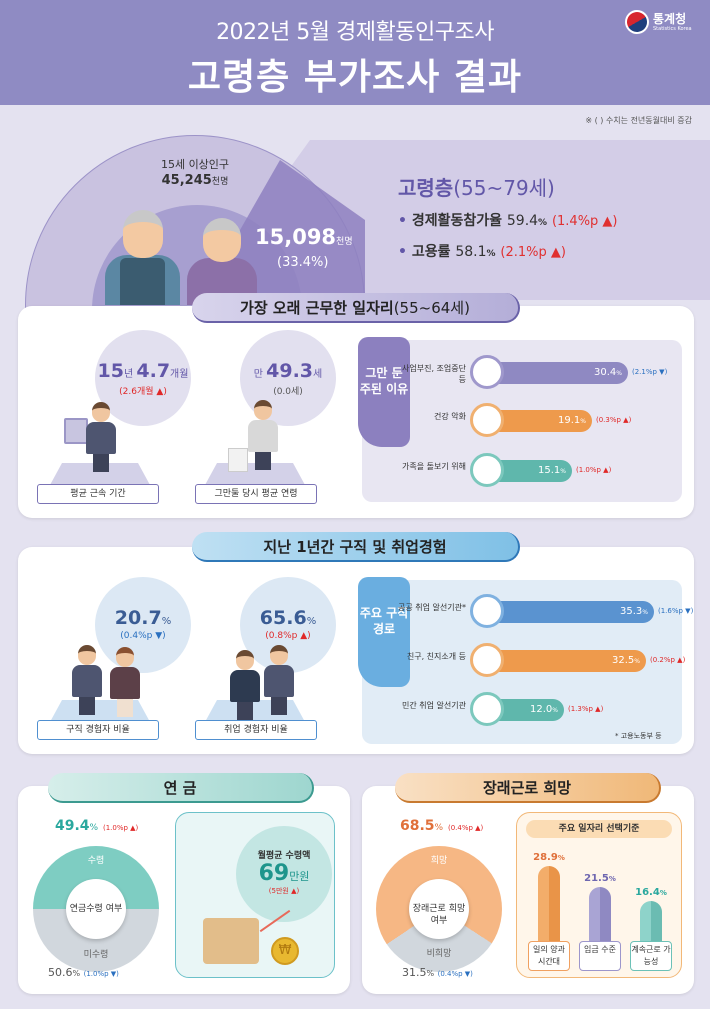  What do you see at coordinates (487, 660) in the screenshot?
I see `friends-icon` at bounding box center [487, 660].